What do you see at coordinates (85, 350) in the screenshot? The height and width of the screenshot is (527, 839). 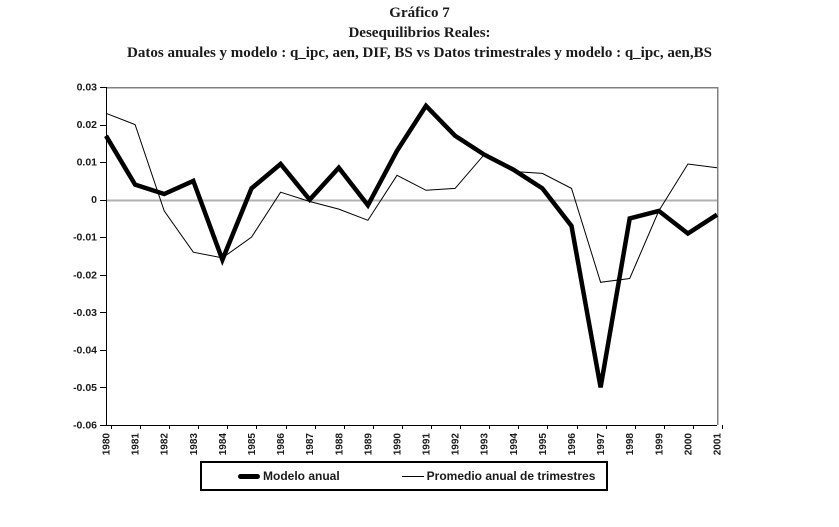 I see `y-axis-label: -0.04` at bounding box center [85, 350].